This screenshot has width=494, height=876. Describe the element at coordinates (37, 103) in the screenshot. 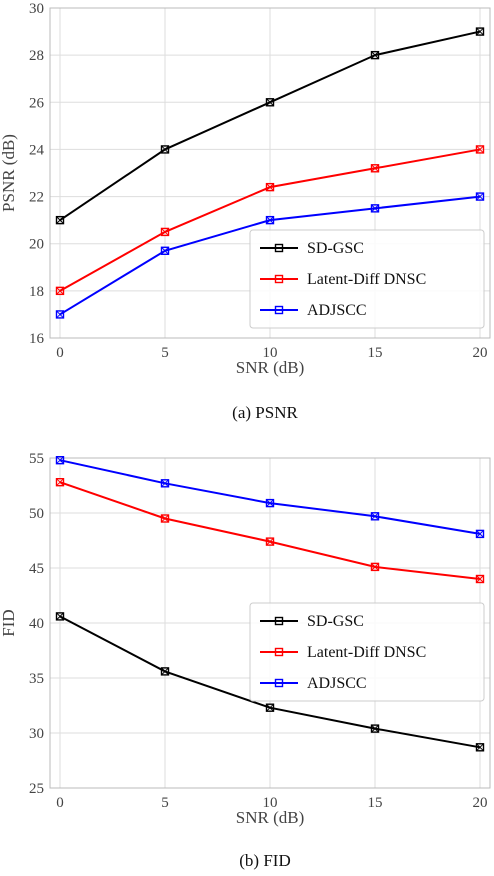

I see `y-tick-label: 26` at that location.